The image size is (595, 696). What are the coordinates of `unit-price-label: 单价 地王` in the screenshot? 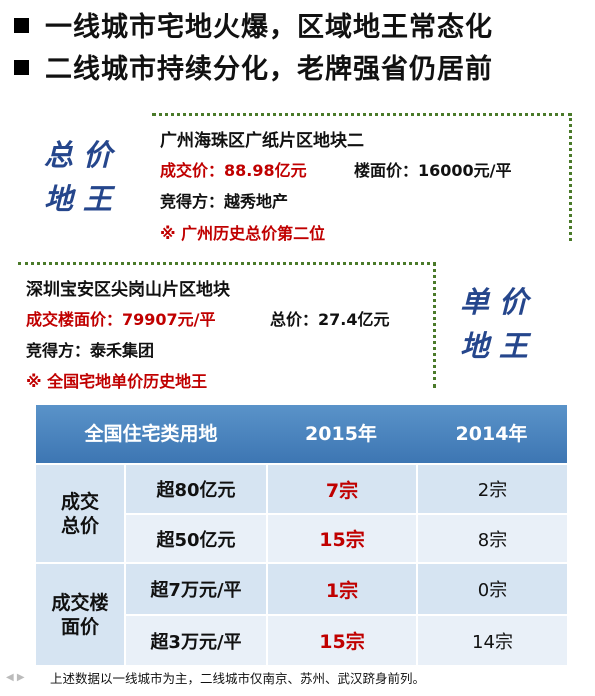 It's located at (499, 324).